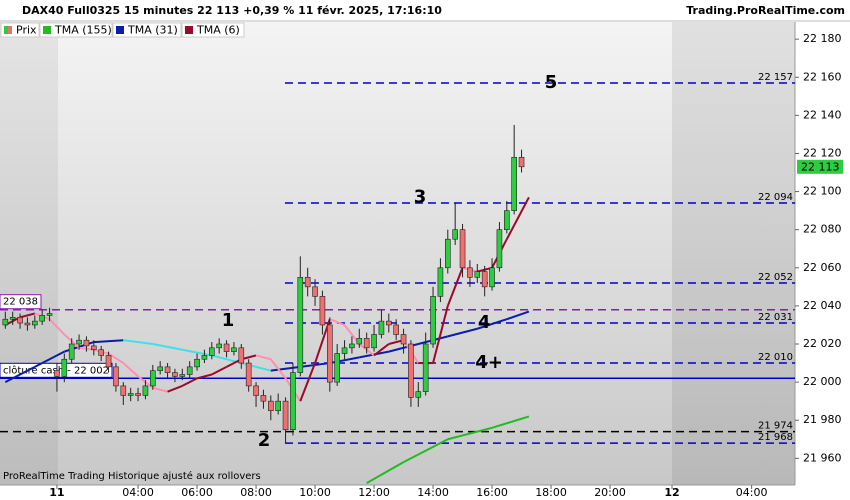 The image size is (850, 500). Describe the element at coordinates (56, 492) in the screenshot. I see `x-tick-label: 11` at that location.